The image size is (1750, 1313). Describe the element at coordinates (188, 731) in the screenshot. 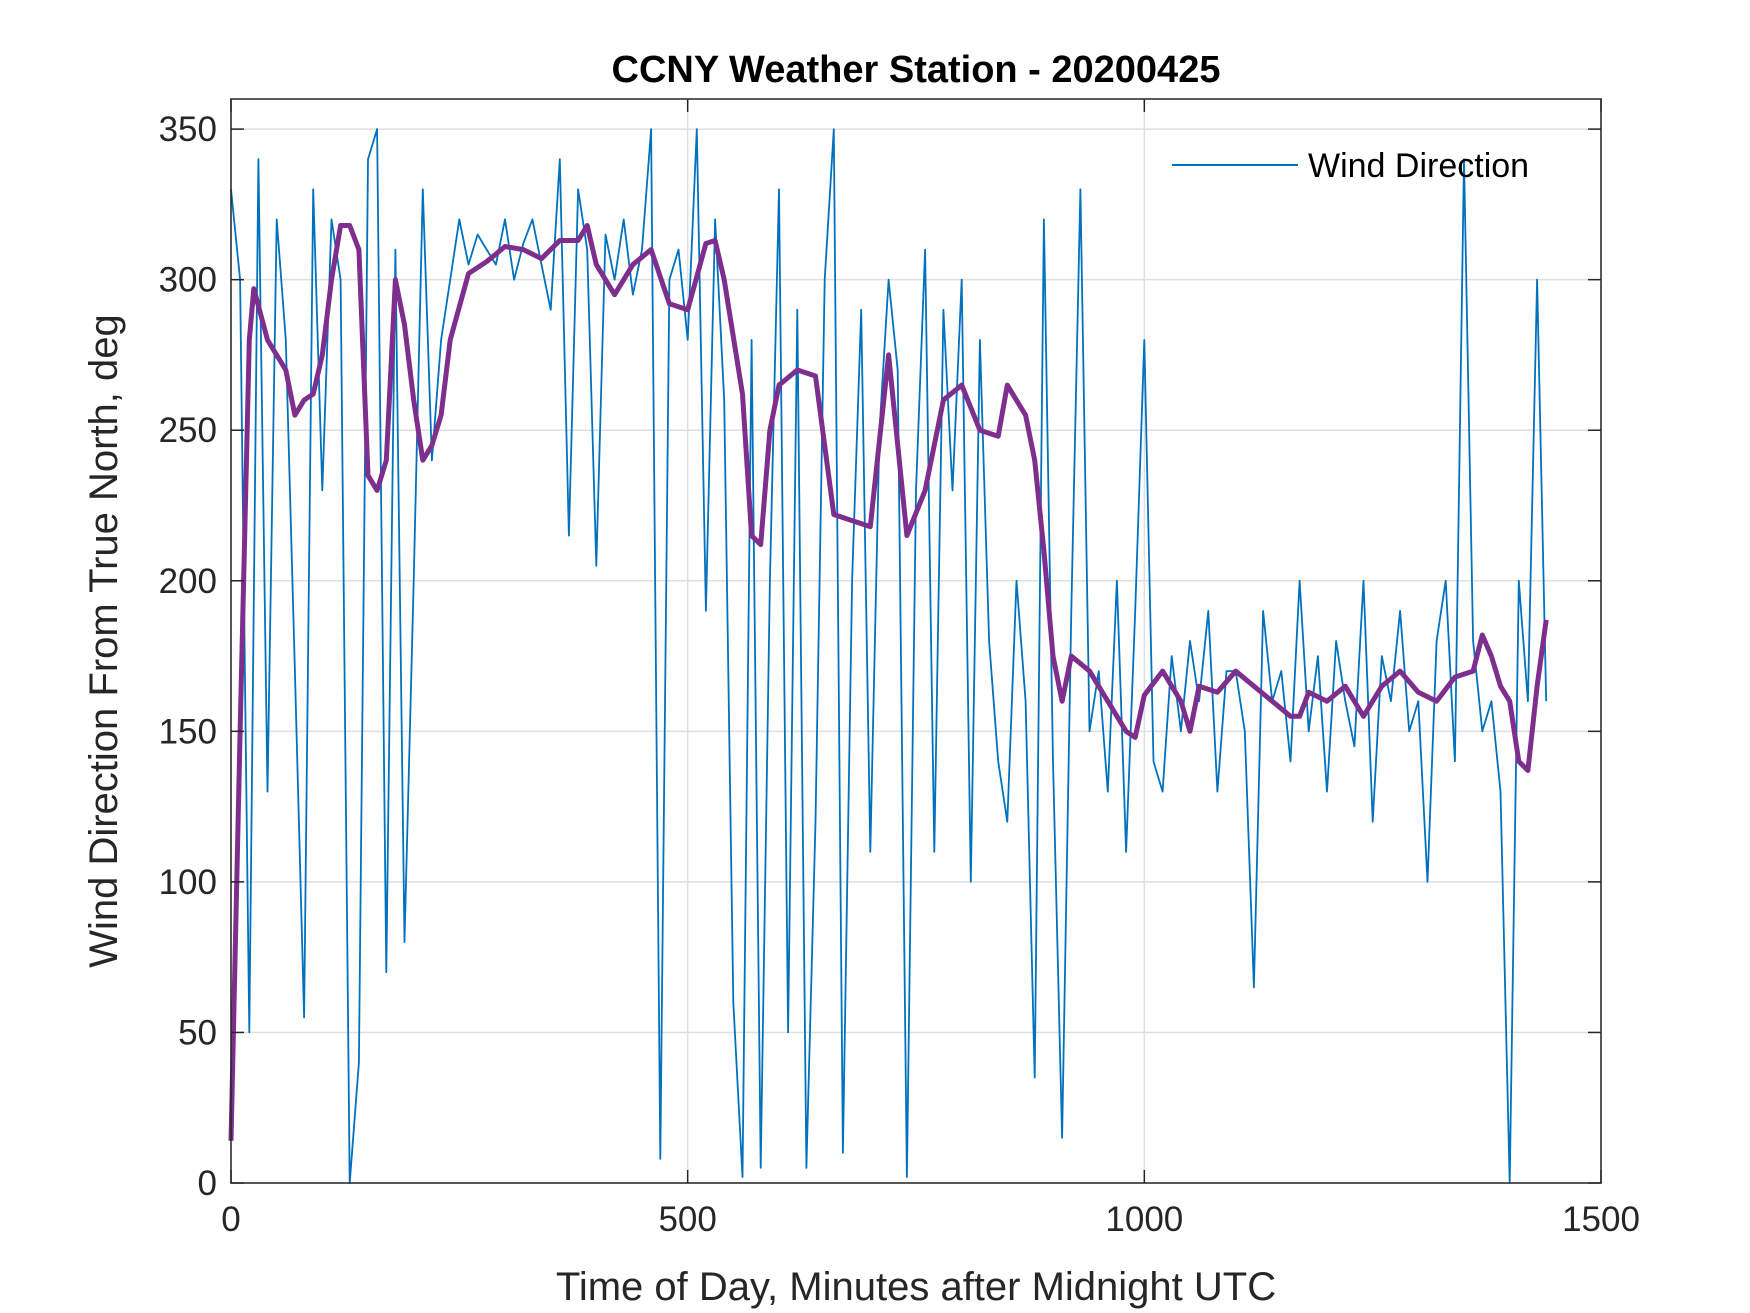

I see `y-tick-label: 150` at that location.